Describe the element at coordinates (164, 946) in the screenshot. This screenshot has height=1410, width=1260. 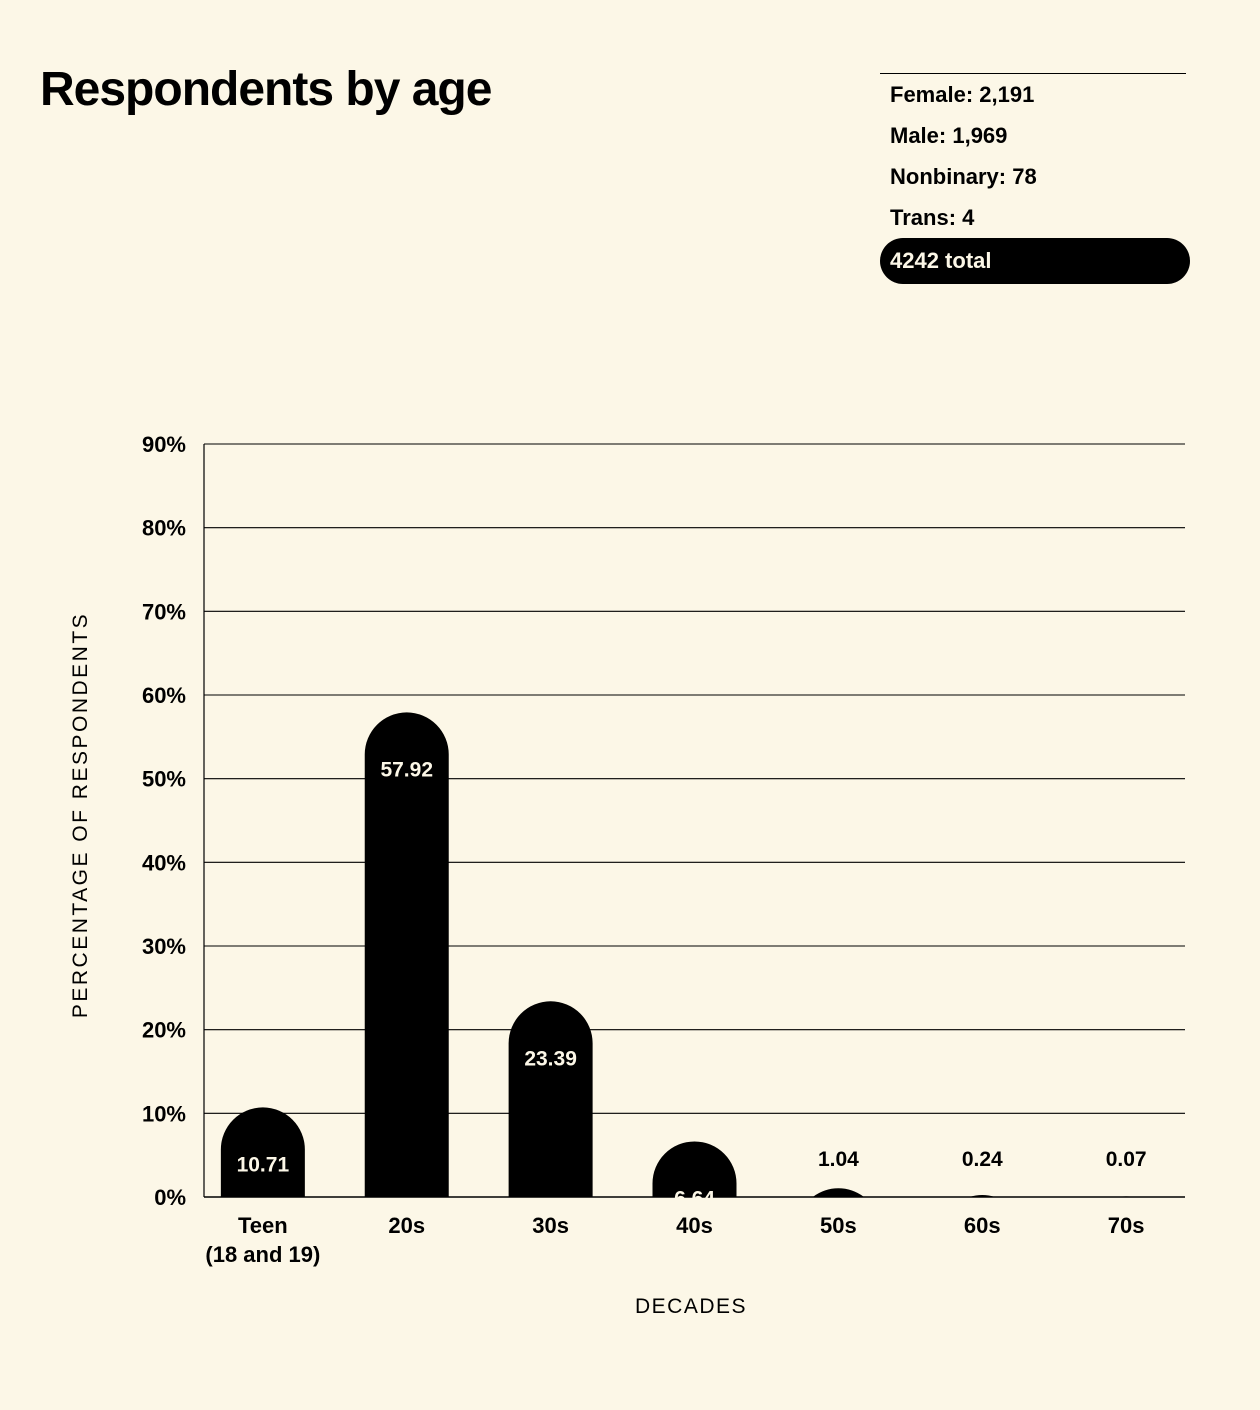
I see `y-tick-label: 30%` at that location.